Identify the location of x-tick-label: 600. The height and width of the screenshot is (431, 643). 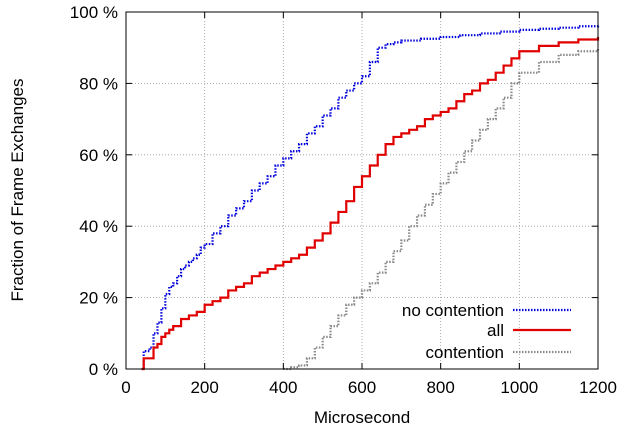
(362, 387).